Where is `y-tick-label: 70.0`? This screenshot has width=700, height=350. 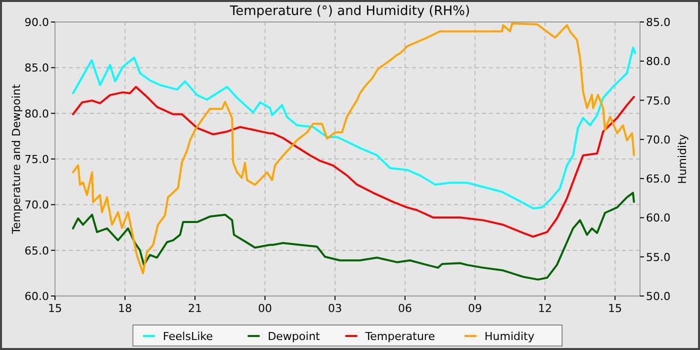 y-tick-label: 70.0 is located at coordinates (36, 205).